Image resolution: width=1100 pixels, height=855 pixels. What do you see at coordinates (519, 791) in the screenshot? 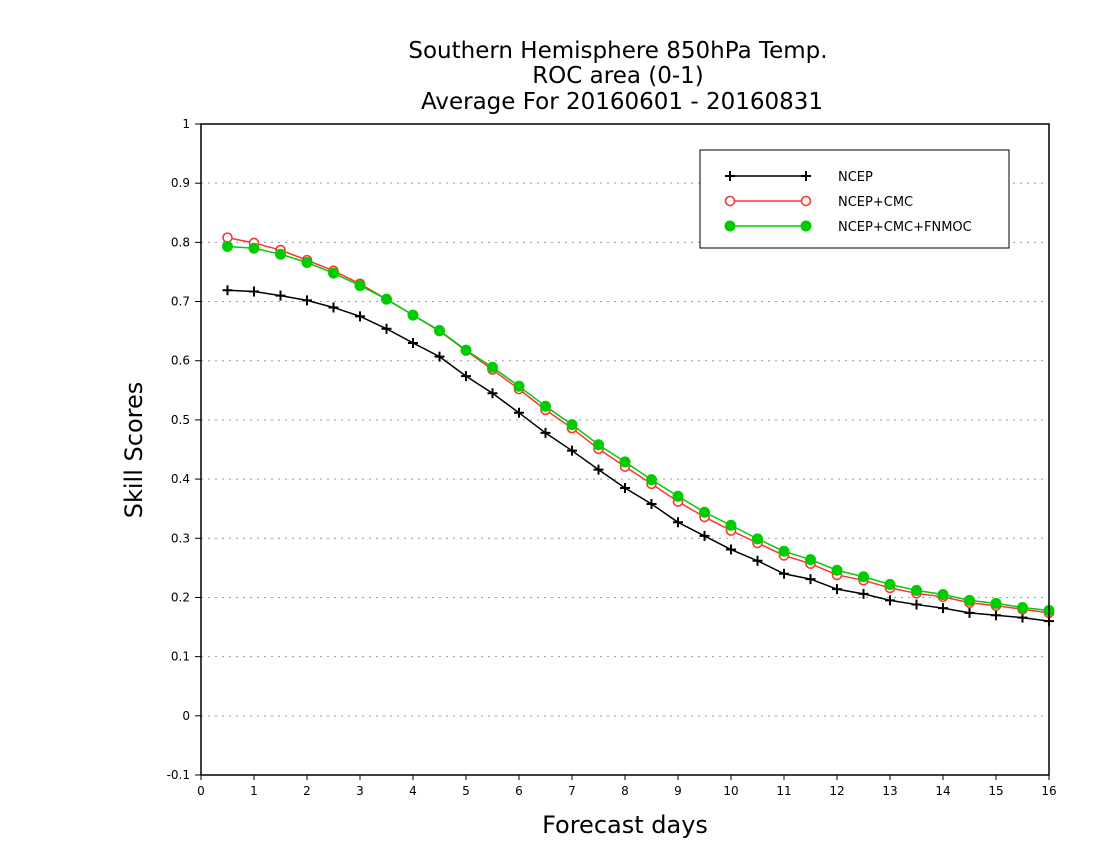
I see `x-tick-label: 6` at bounding box center [519, 791].